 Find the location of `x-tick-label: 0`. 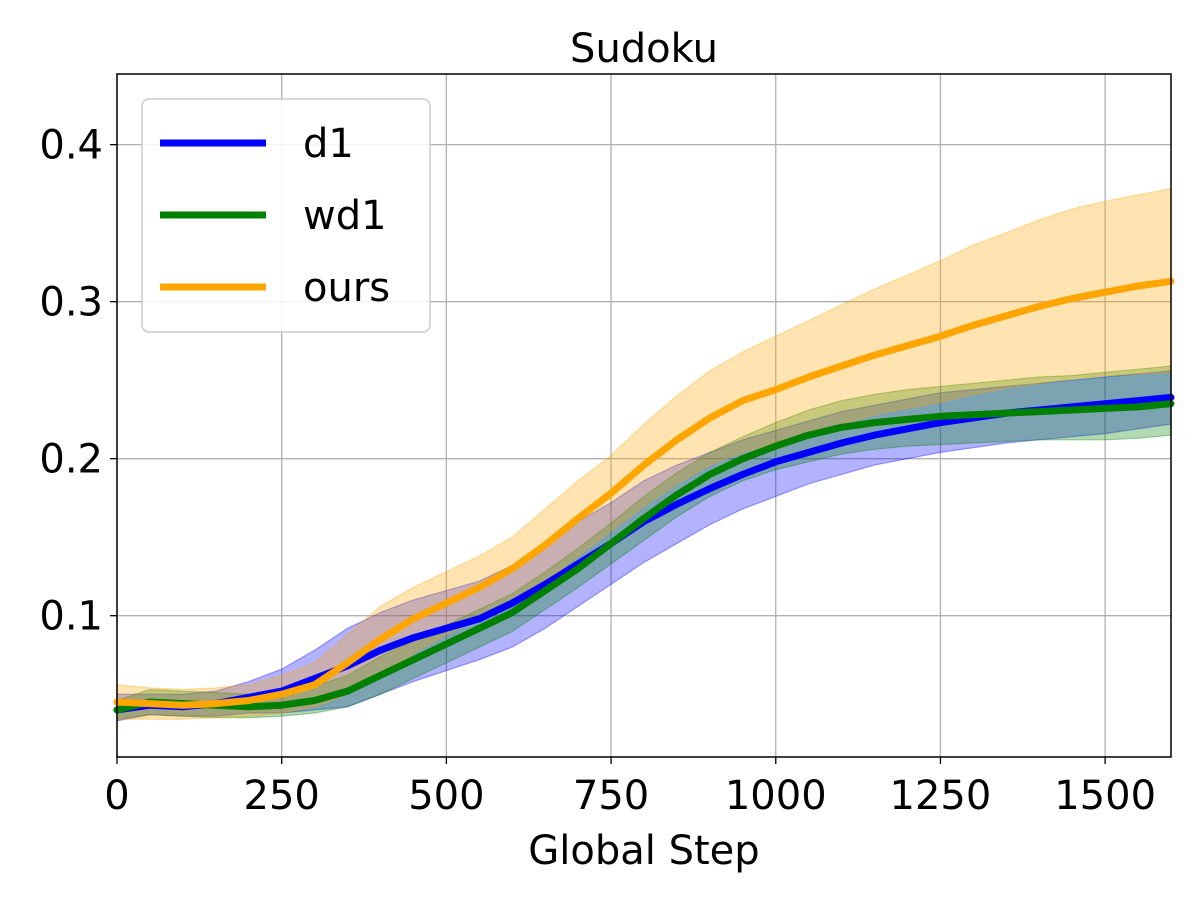

x-tick-label: 0 is located at coordinates (116, 796).